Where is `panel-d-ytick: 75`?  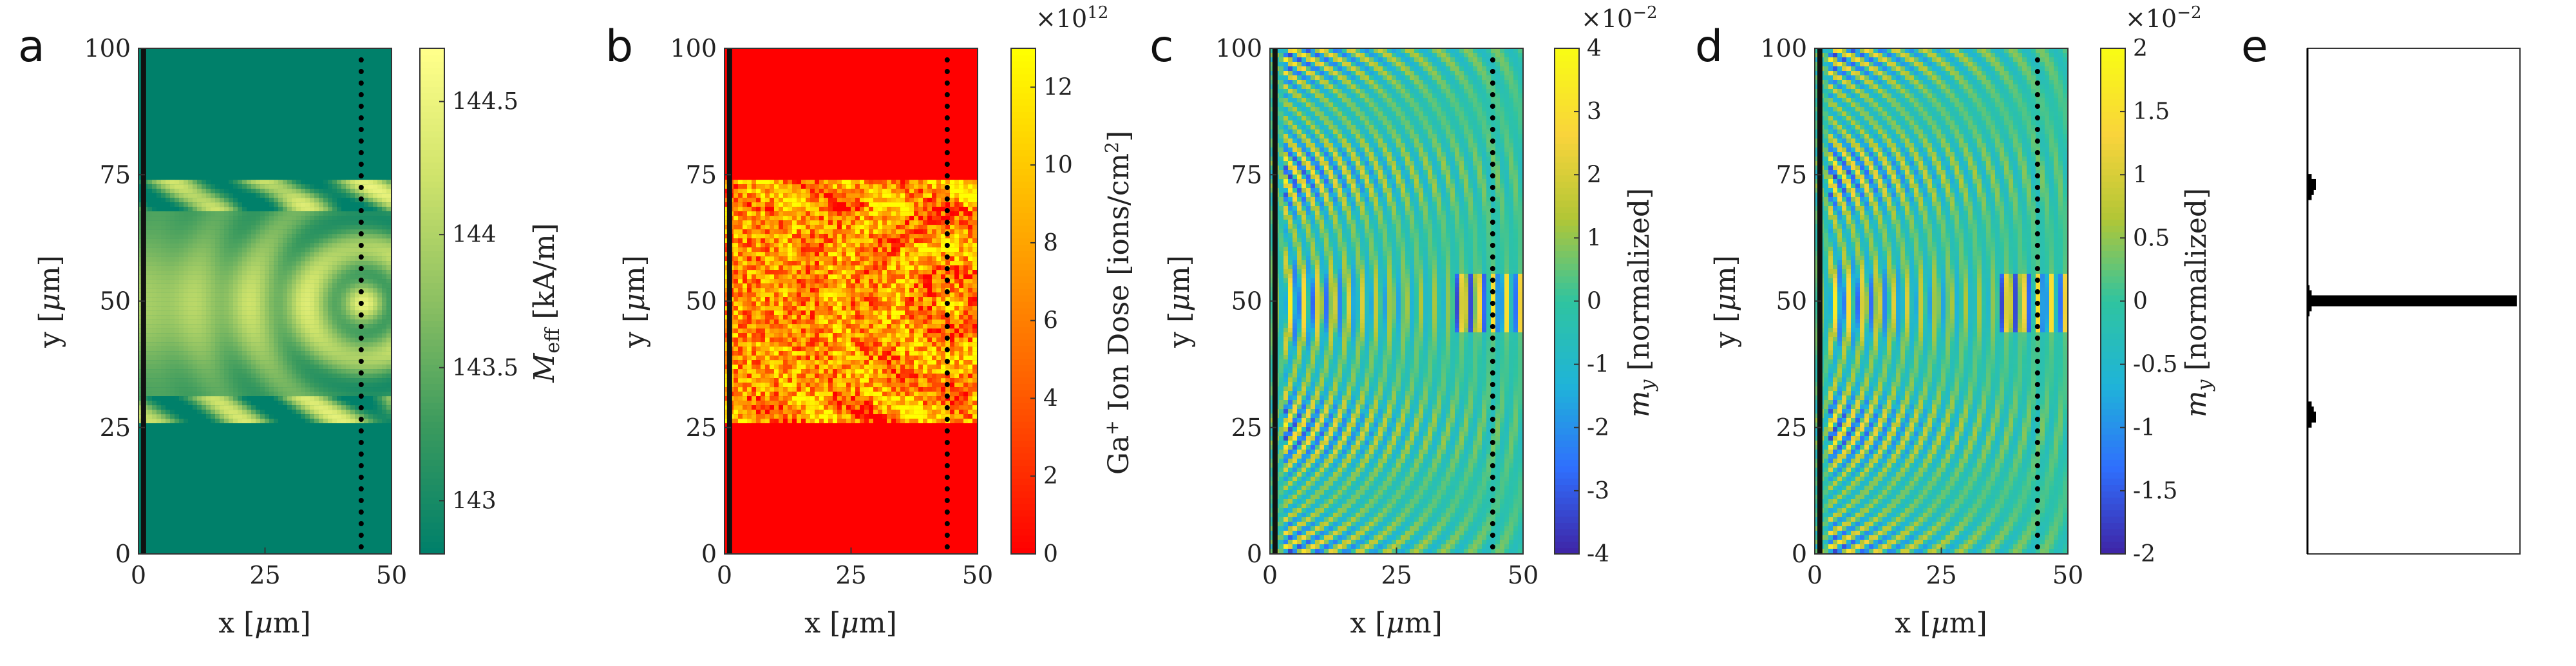
panel-d-ytick: 75 is located at coordinates (1791, 175).